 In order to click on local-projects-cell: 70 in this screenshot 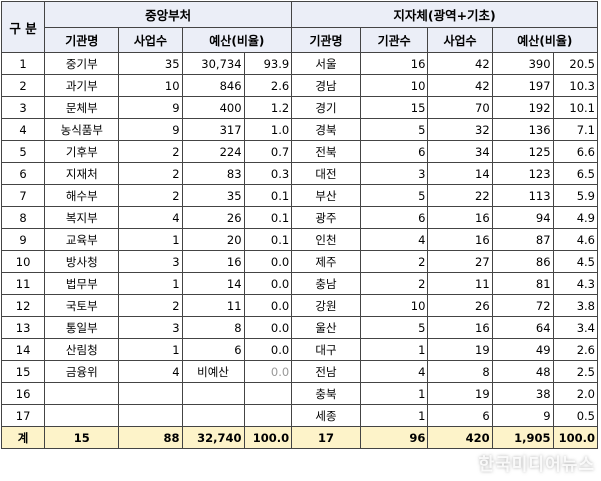, I will do `click(460, 107)`.